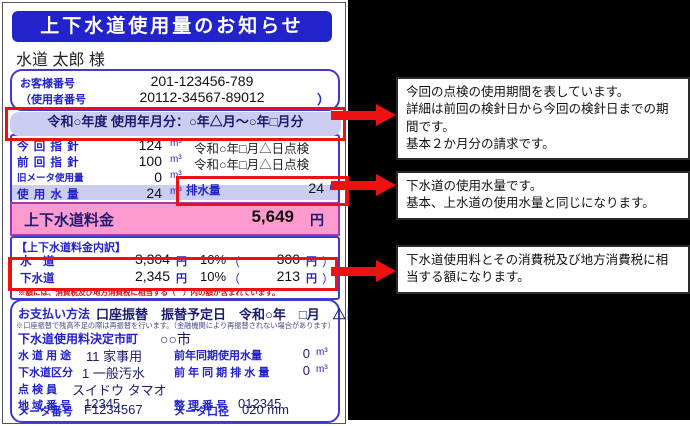 The width and height of the screenshot is (690, 426). I want to click on payment-method-label: お支払い方法, so click(54, 314).